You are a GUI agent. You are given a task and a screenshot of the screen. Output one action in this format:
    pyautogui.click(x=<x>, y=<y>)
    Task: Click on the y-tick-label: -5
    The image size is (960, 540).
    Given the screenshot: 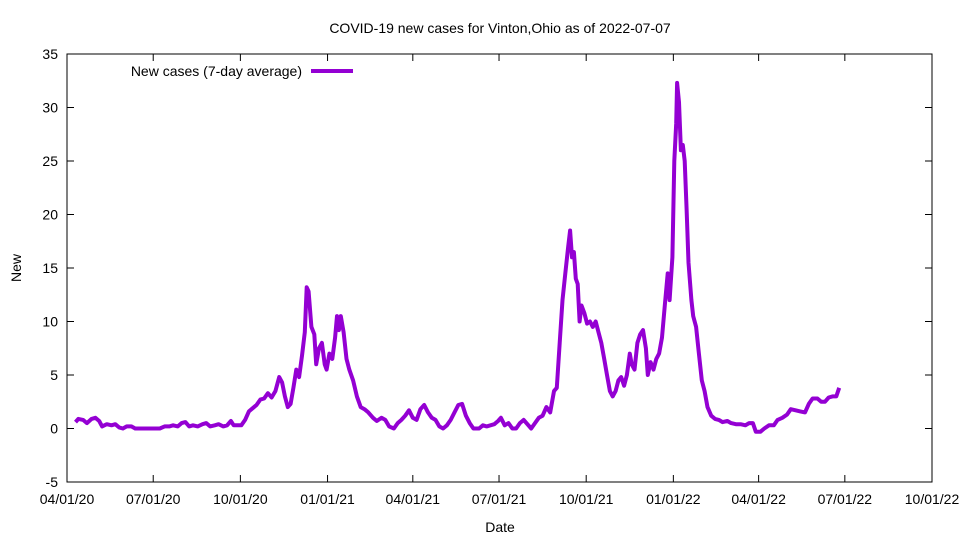 What is the action you would take?
    pyautogui.click(x=52, y=482)
    